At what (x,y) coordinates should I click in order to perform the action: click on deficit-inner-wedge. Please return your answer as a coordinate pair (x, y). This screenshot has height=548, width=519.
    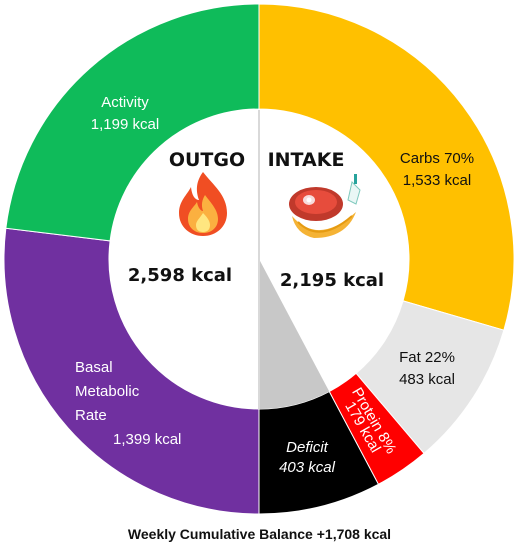
    Looking at the image, I should click on (294, 334).